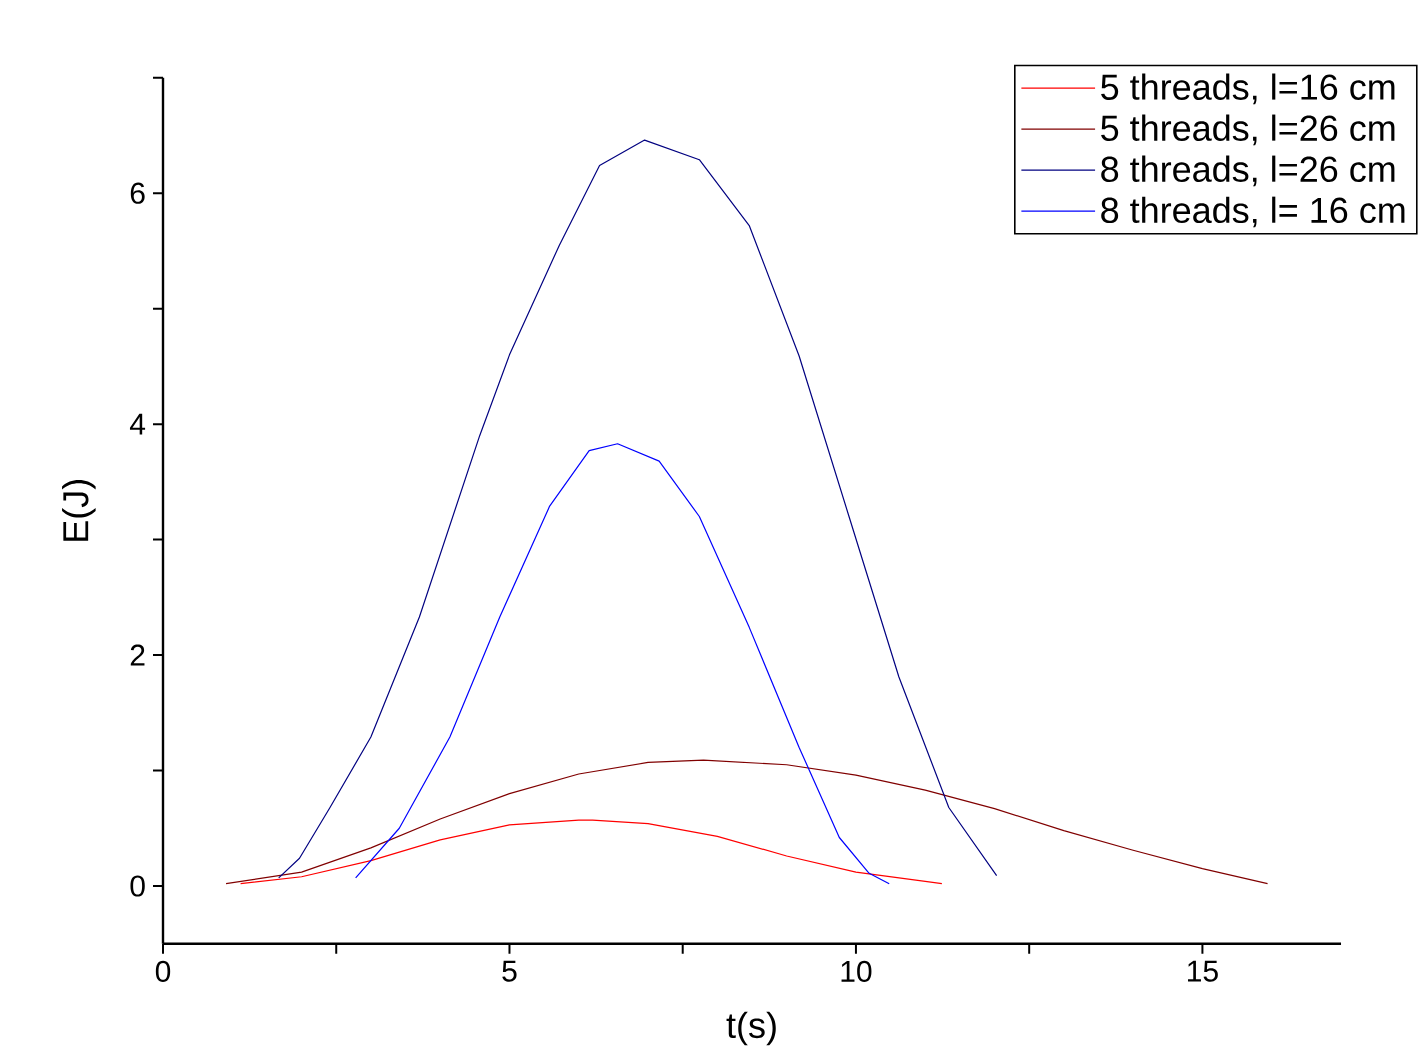 This screenshot has width=1420, height=1052. What do you see at coordinates (163, 971) in the screenshot?
I see `x-tick-label: 0` at bounding box center [163, 971].